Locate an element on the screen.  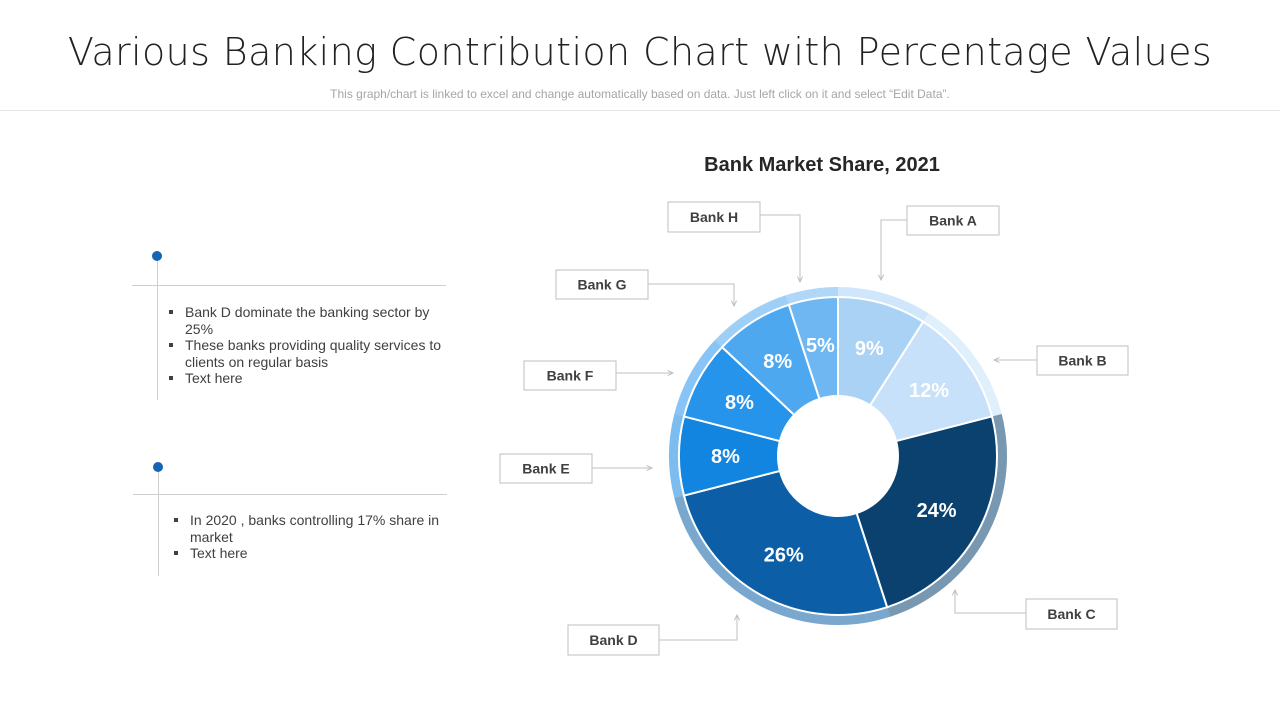
callout-label: Bank A is located at coordinates (953, 221).